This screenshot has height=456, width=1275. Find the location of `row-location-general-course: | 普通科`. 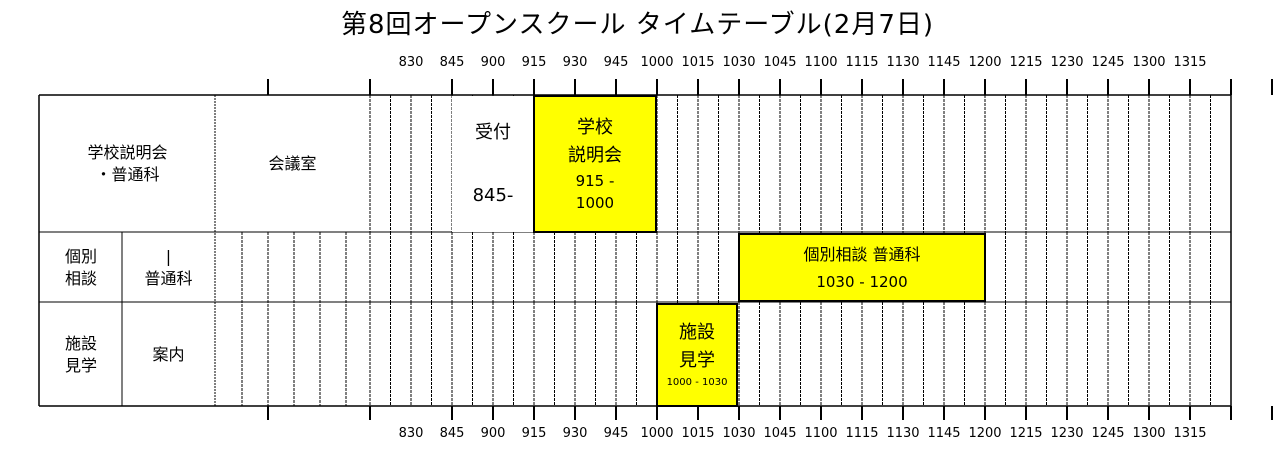

row-location-general-course: | 普通科 is located at coordinates (168, 267).